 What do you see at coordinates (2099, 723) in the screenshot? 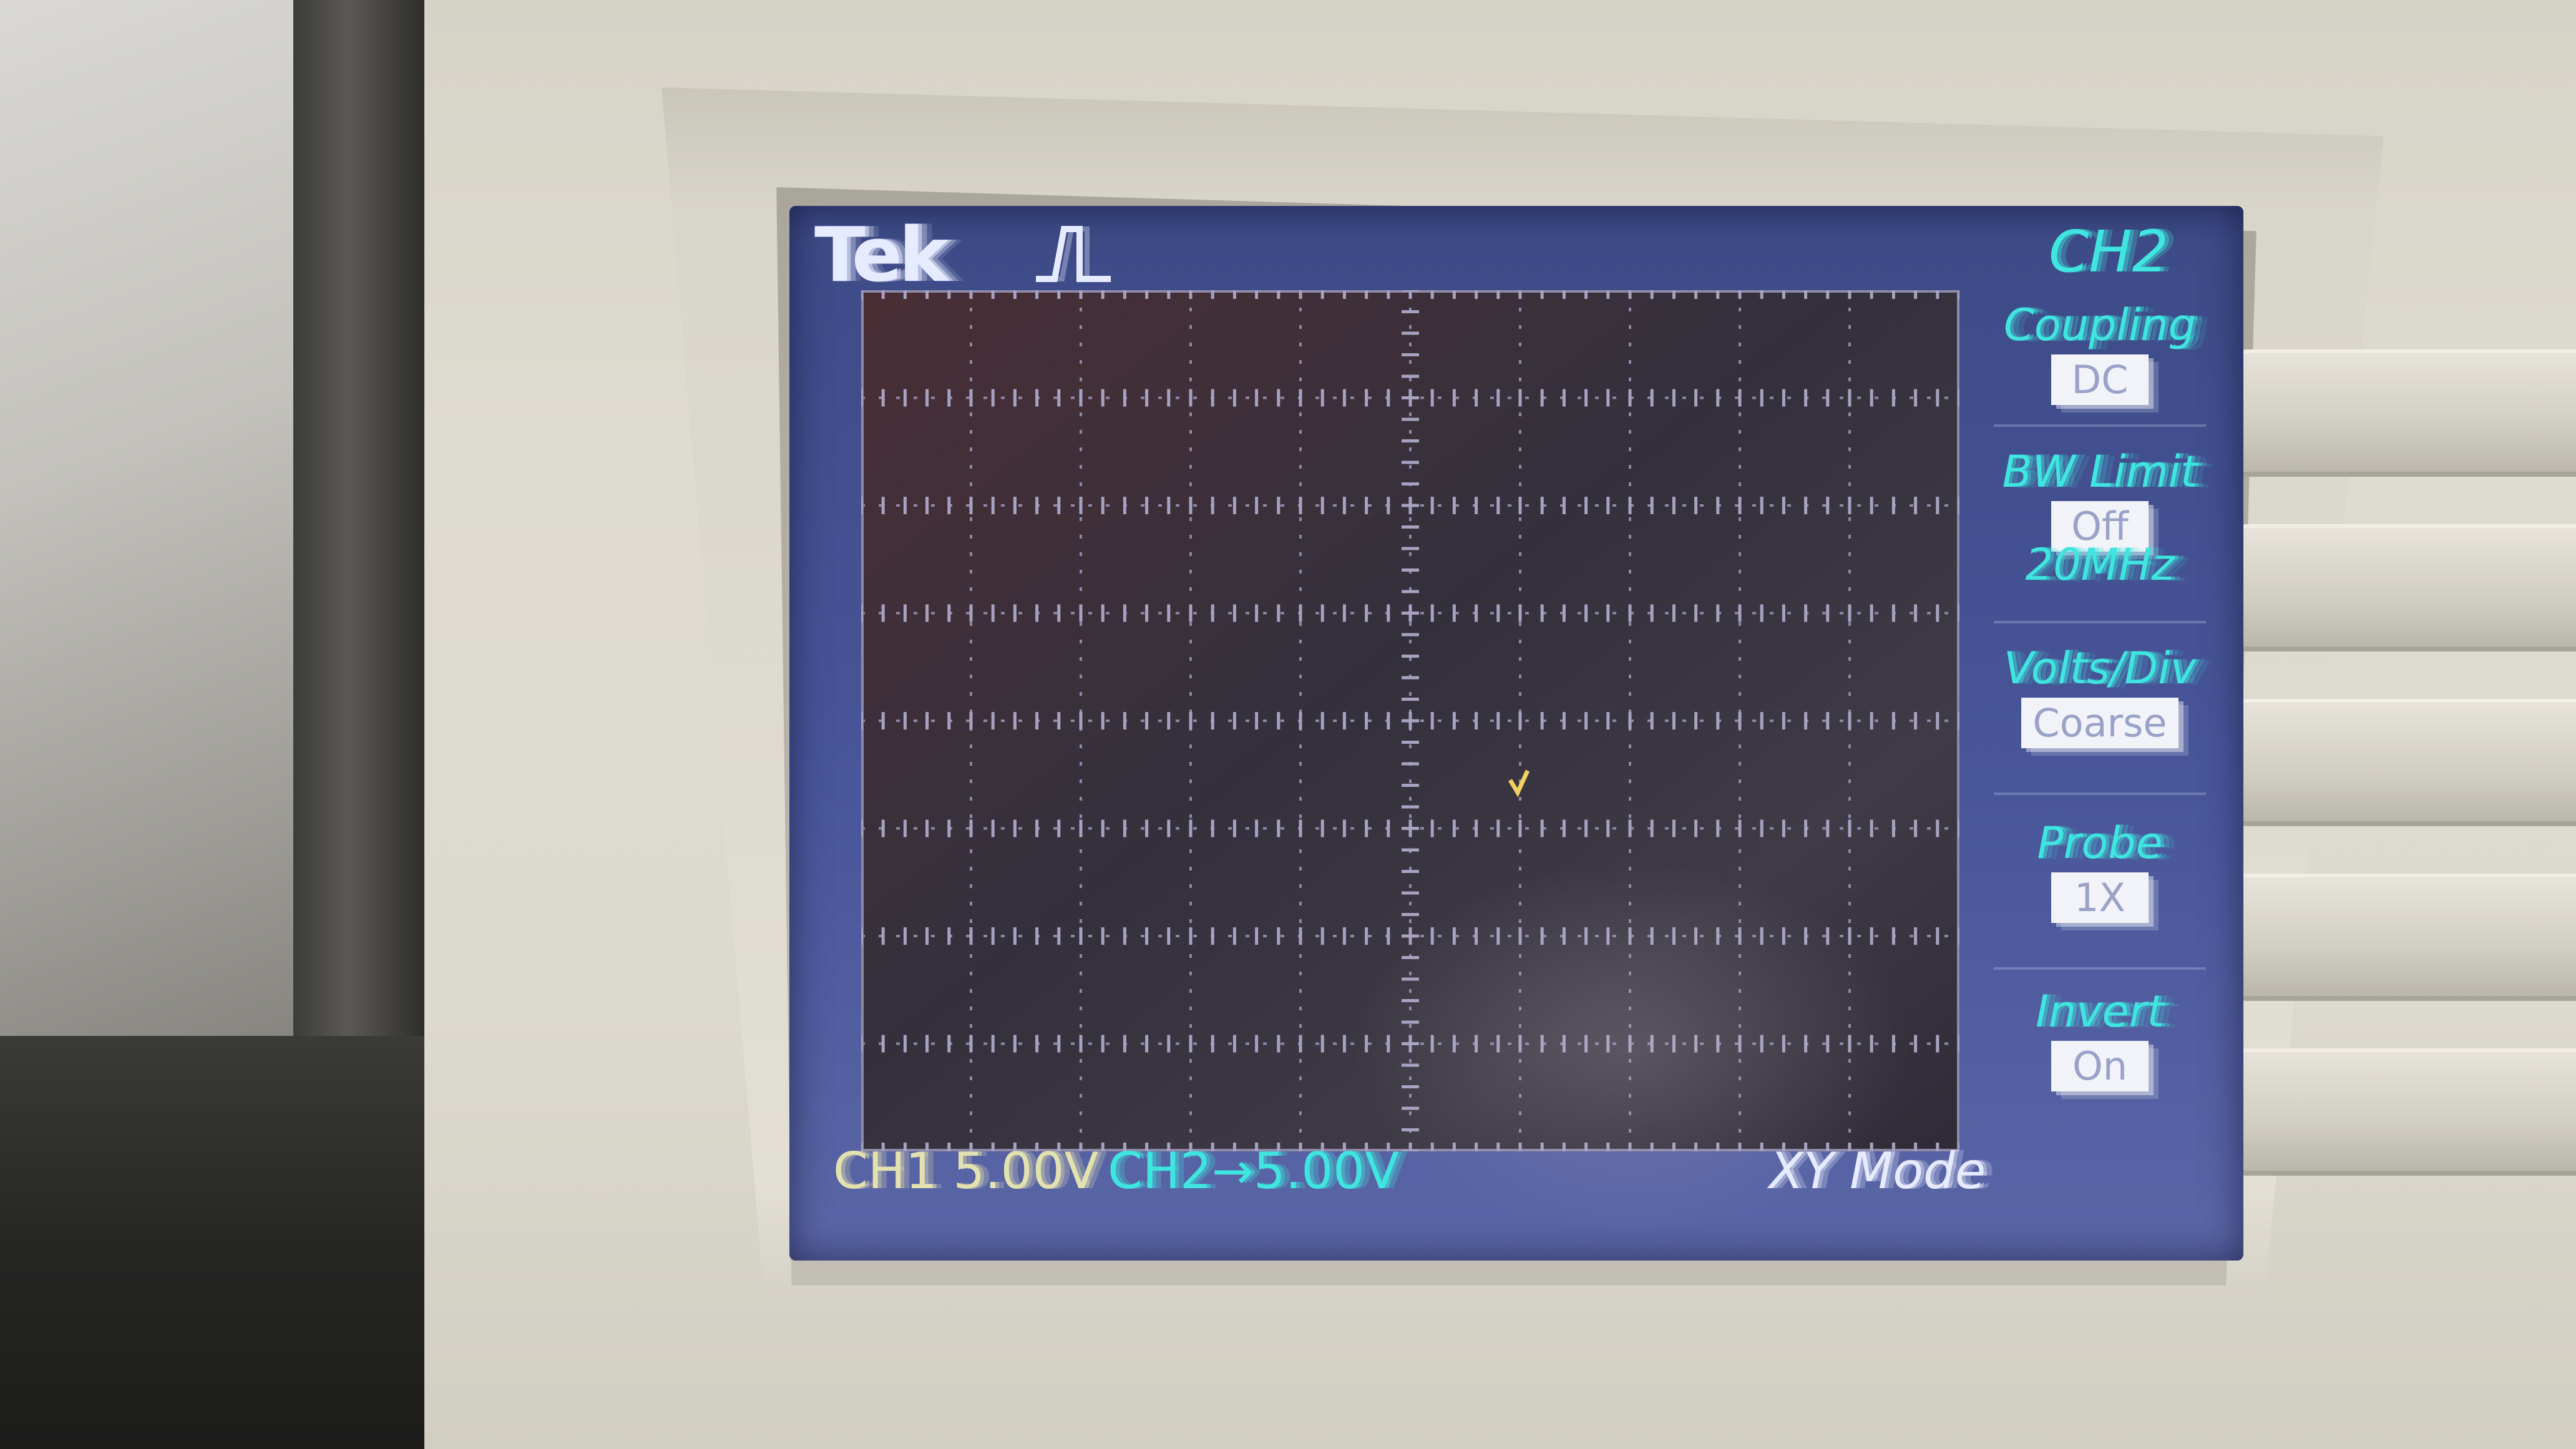
I see `menu-value: Coarse` at bounding box center [2099, 723].